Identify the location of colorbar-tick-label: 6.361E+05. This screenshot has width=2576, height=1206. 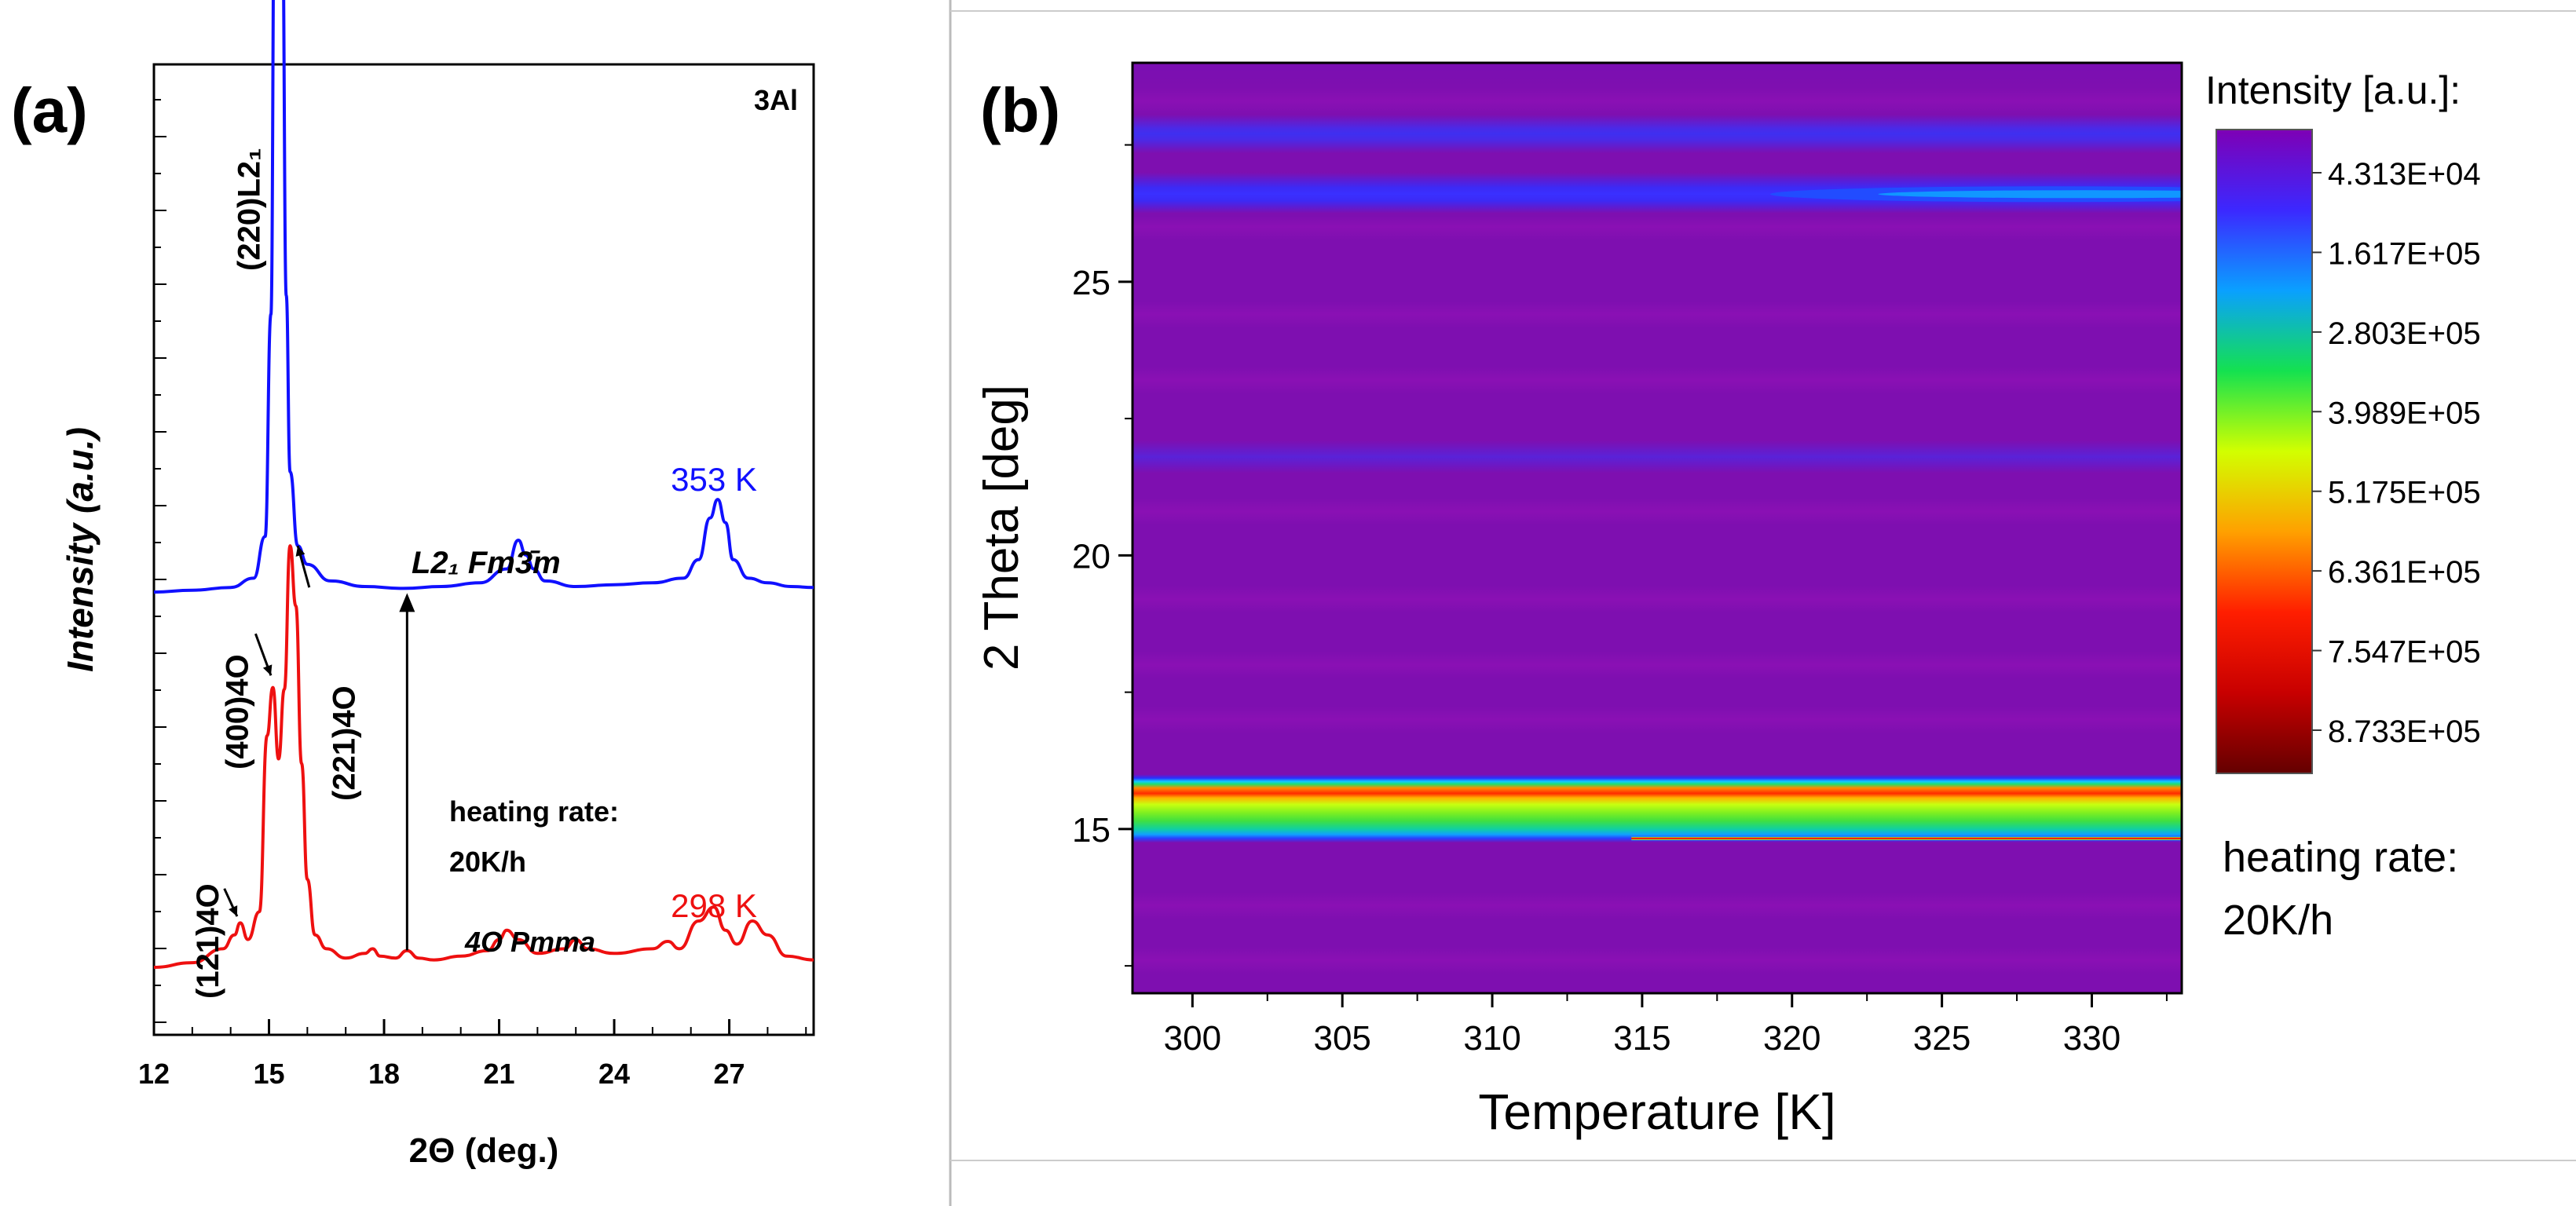
(2405, 572).